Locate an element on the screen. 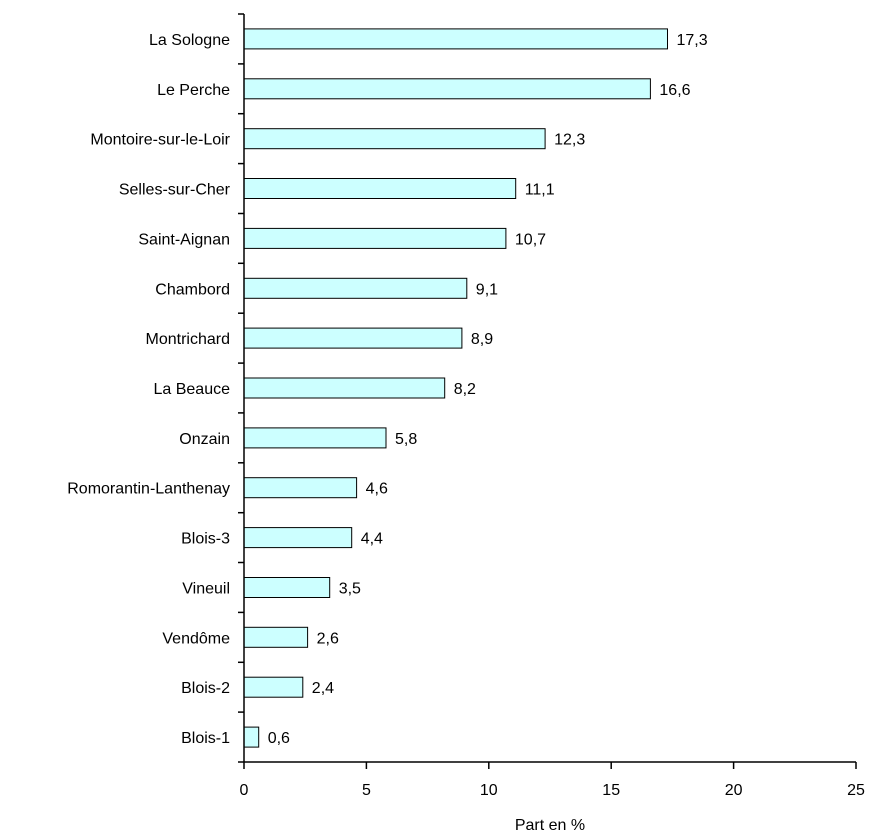  value-label: 8,2 is located at coordinates (465, 389).